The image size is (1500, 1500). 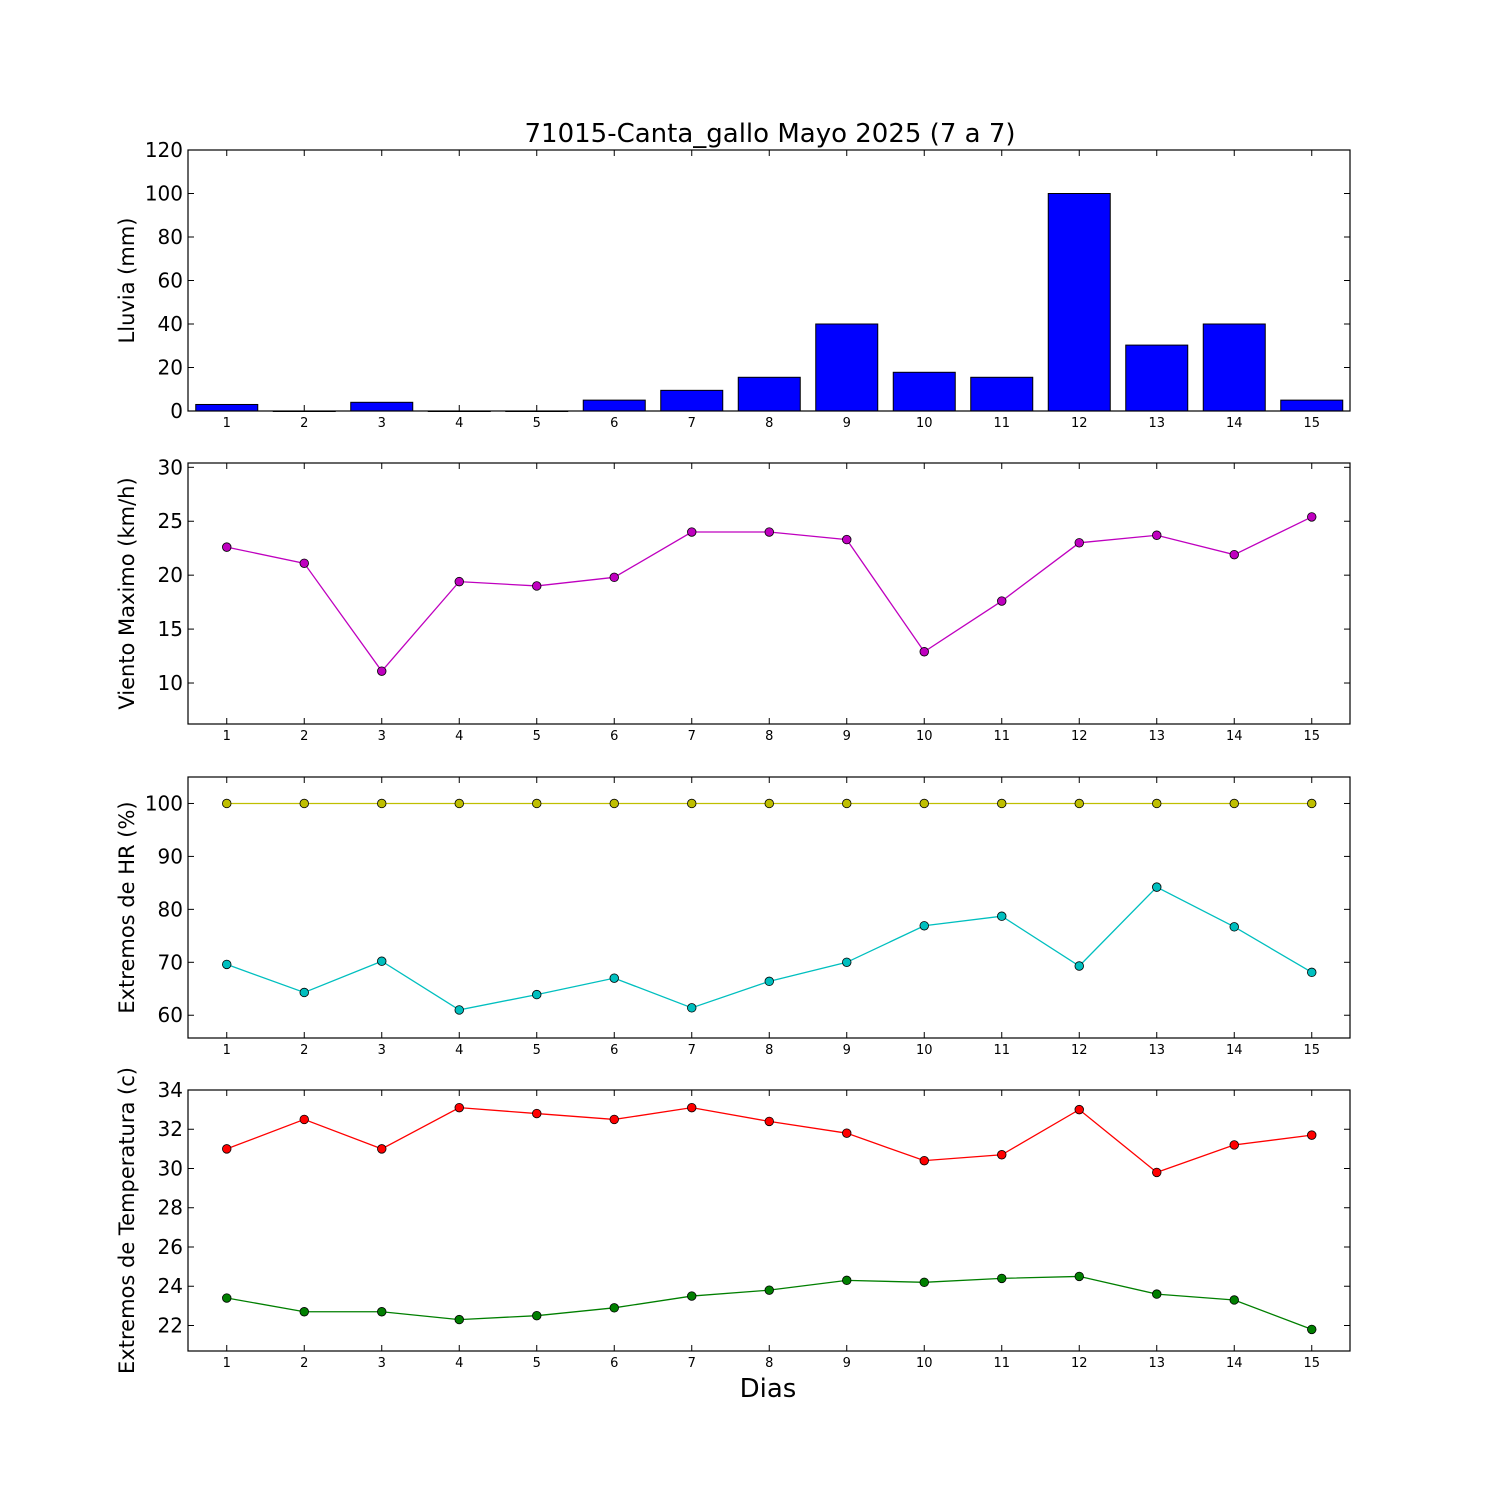 I want to click on y-tick-label: 15, so click(x=170, y=629).